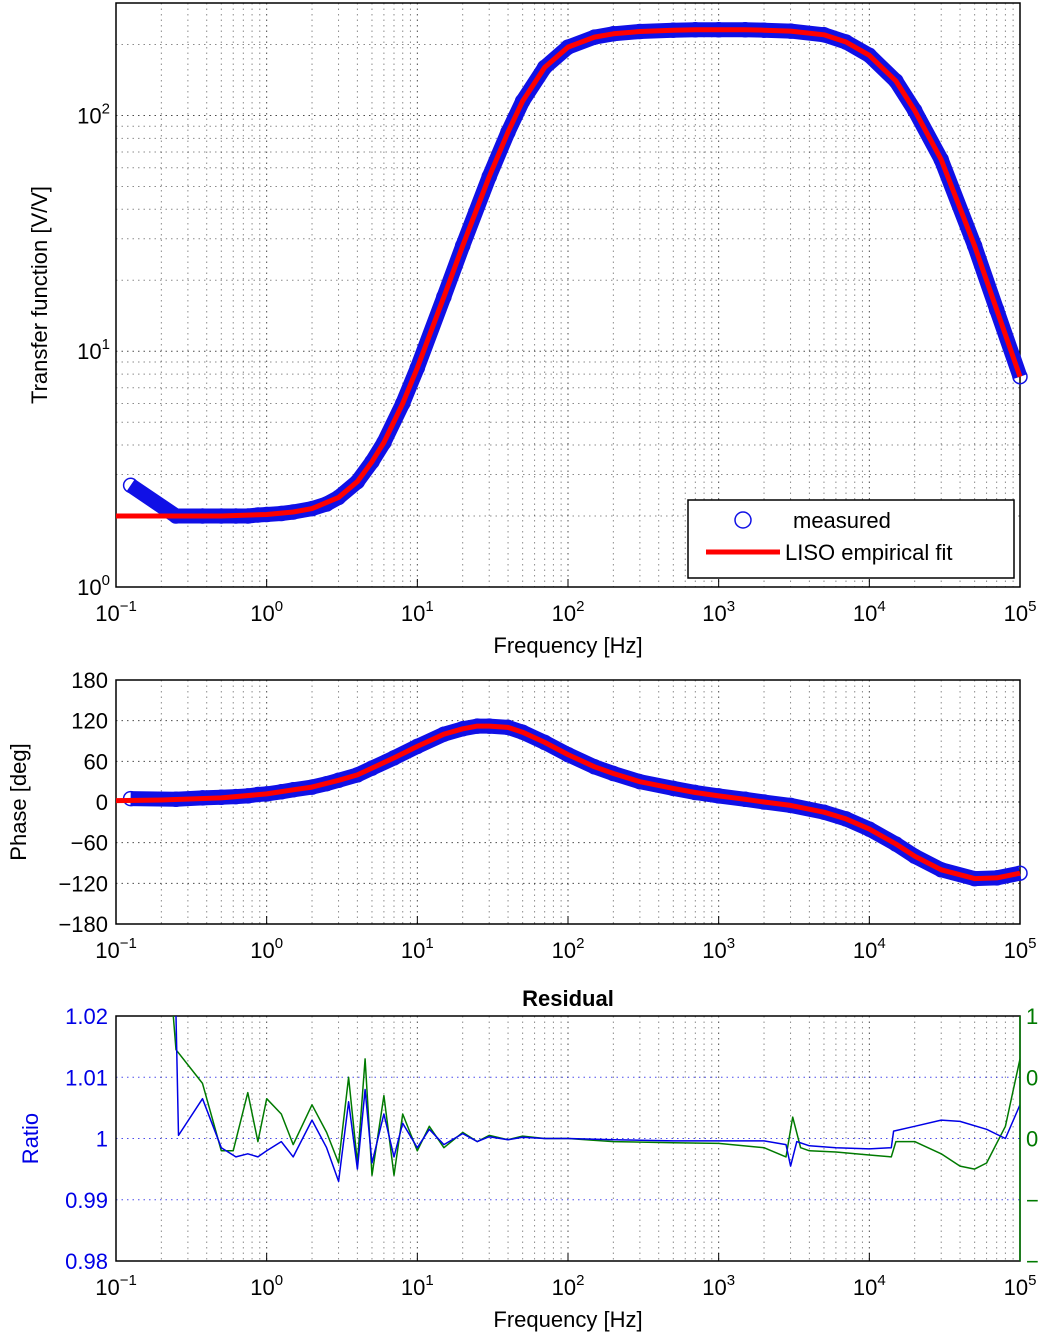  I want to click on legend-label-fit: LISO empirical fit, so click(869, 552).